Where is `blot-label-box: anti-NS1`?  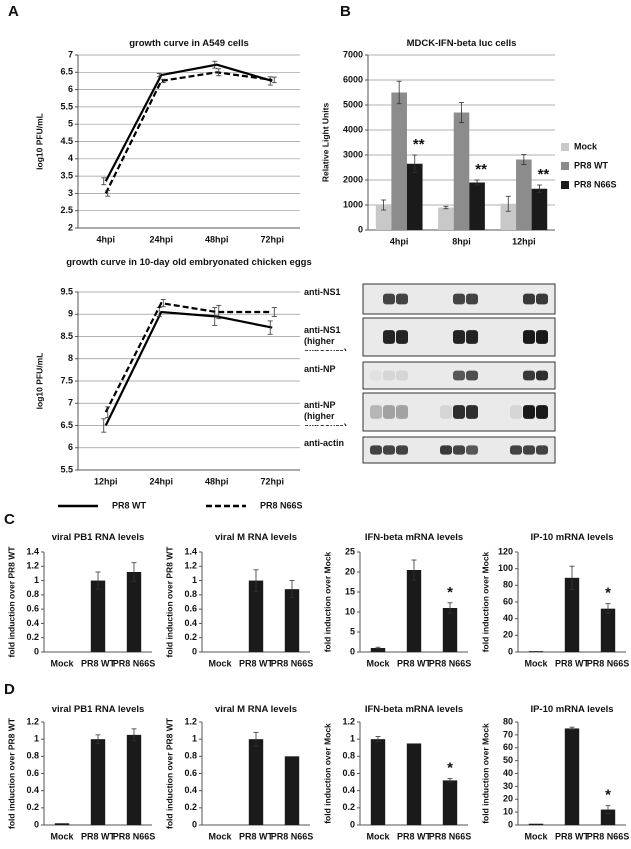
blot-label-box: anti-NS1 is located at coordinates (322, 292).